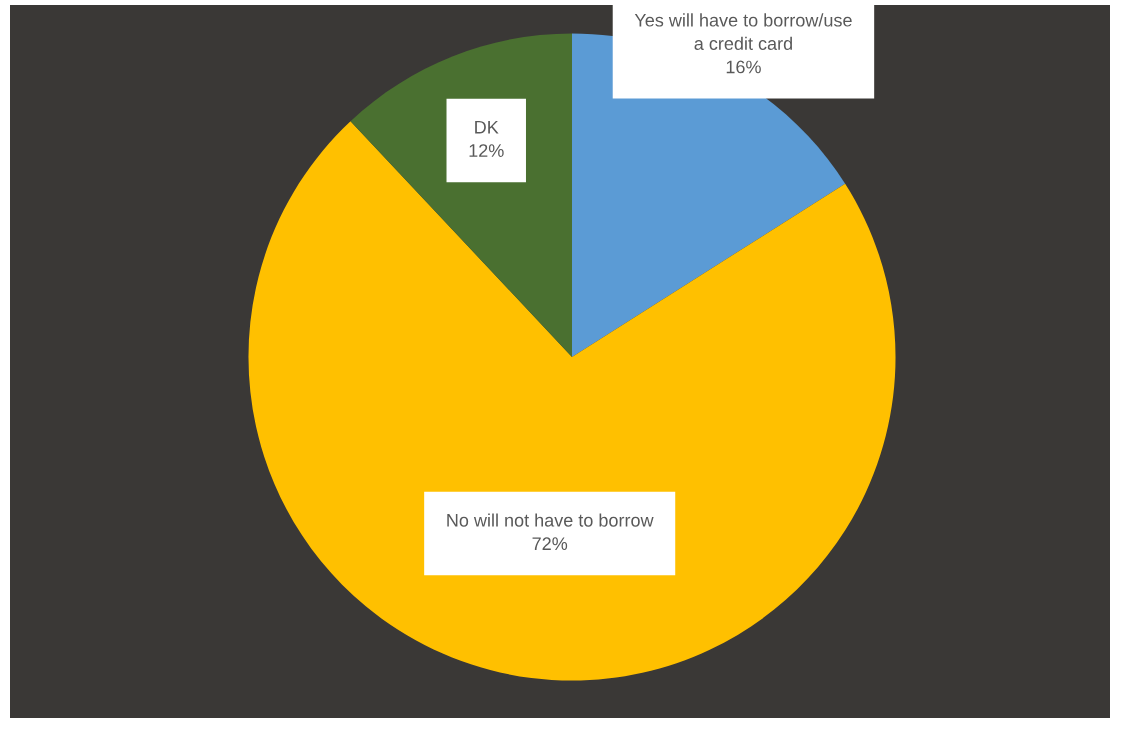 This screenshot has height=738, width=1121. I want to click on data-label: 16%, so click(743, 67).